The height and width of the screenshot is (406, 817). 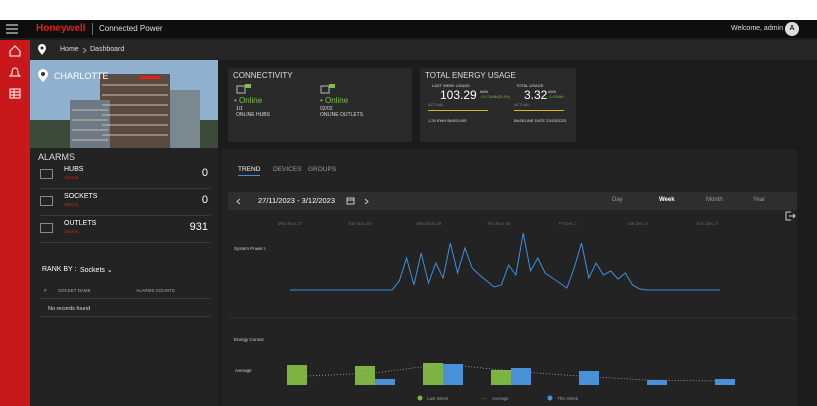 I want to click on period-button: Year, so click(x=759, y=200).